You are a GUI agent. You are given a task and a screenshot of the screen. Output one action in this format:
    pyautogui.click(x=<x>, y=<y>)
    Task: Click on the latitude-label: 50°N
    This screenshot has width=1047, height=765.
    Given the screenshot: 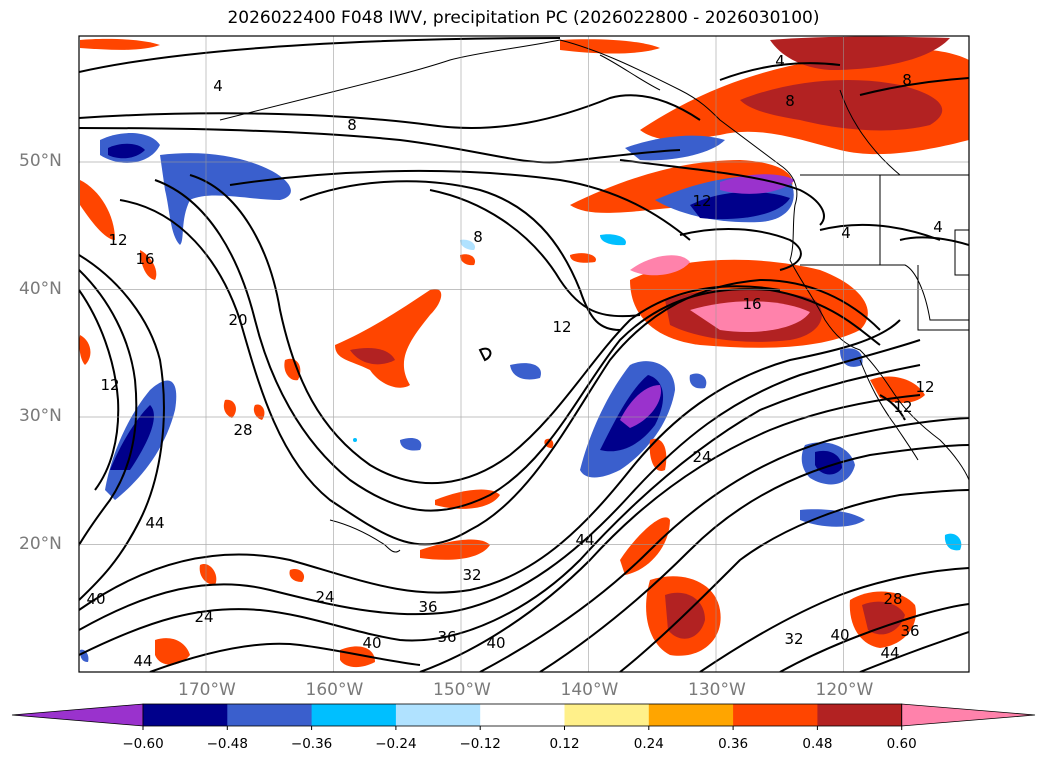 What is the action you would take?
    pyautogui.click(x=40, y=161)
    